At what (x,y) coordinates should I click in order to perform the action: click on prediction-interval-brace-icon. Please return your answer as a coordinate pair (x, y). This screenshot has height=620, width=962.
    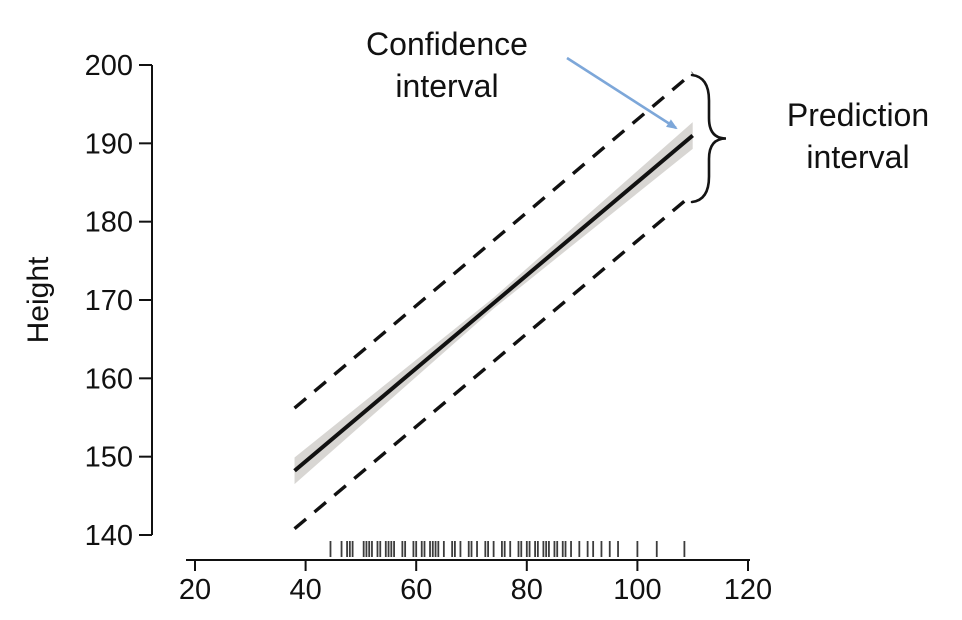
    Looking at the image, I should click on (708, 138).